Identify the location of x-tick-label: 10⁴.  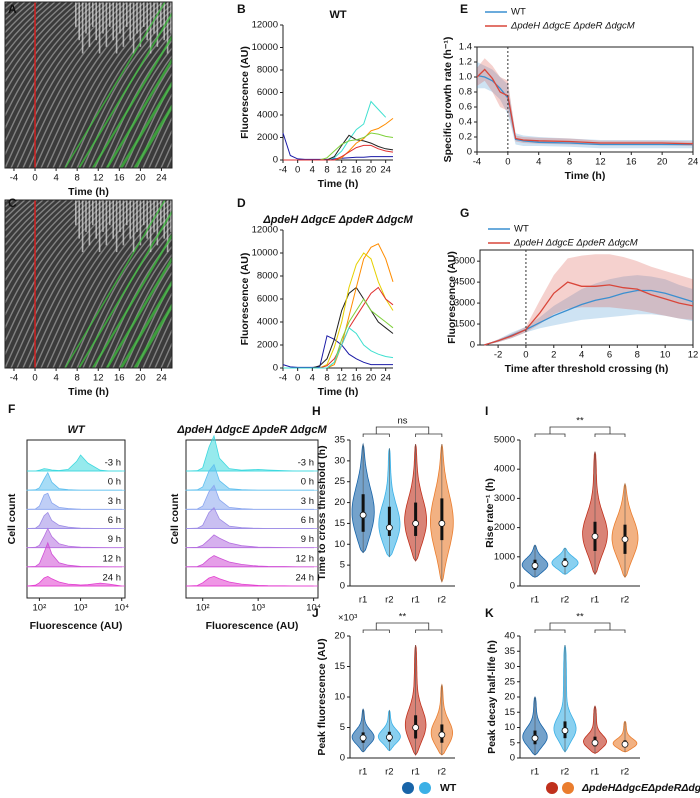
(121, 608).